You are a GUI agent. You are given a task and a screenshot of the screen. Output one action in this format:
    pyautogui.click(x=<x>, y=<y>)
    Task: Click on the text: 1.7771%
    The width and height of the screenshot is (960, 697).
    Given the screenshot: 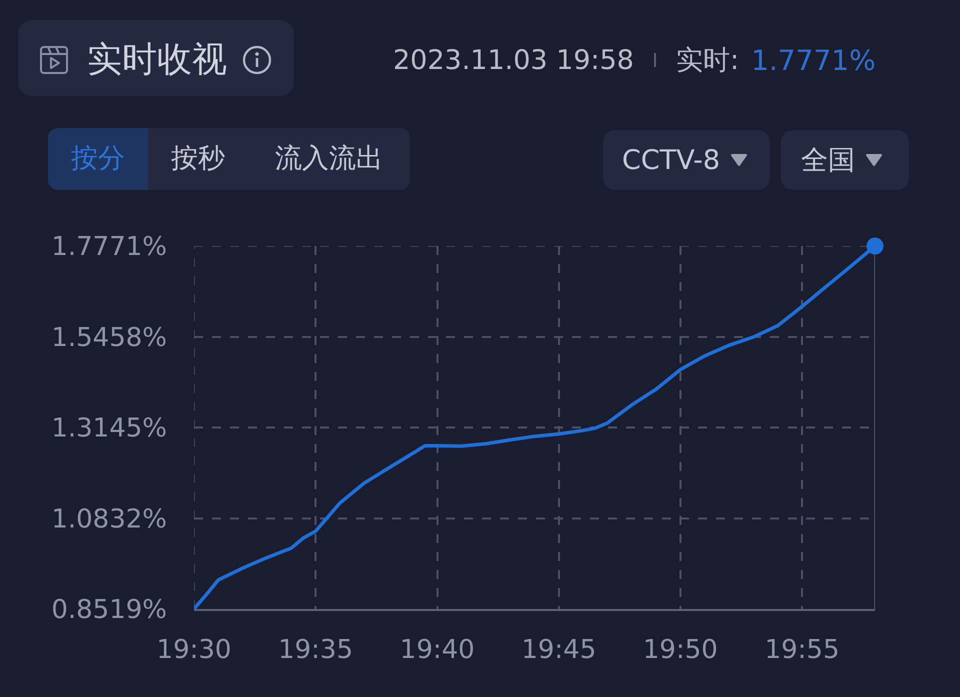 What is the action you would take?
    pyautogui.click(x=813, y=60)
    